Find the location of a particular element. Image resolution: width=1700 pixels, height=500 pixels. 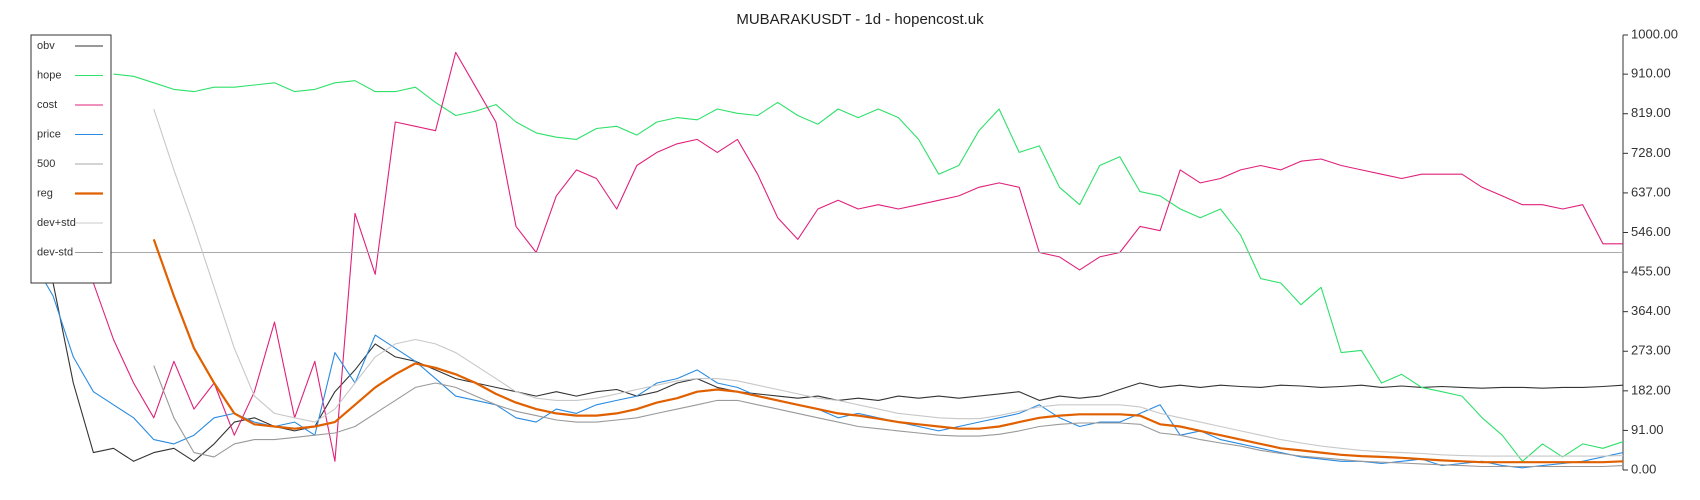

legend-label: price is located at coordinates (49, 134).